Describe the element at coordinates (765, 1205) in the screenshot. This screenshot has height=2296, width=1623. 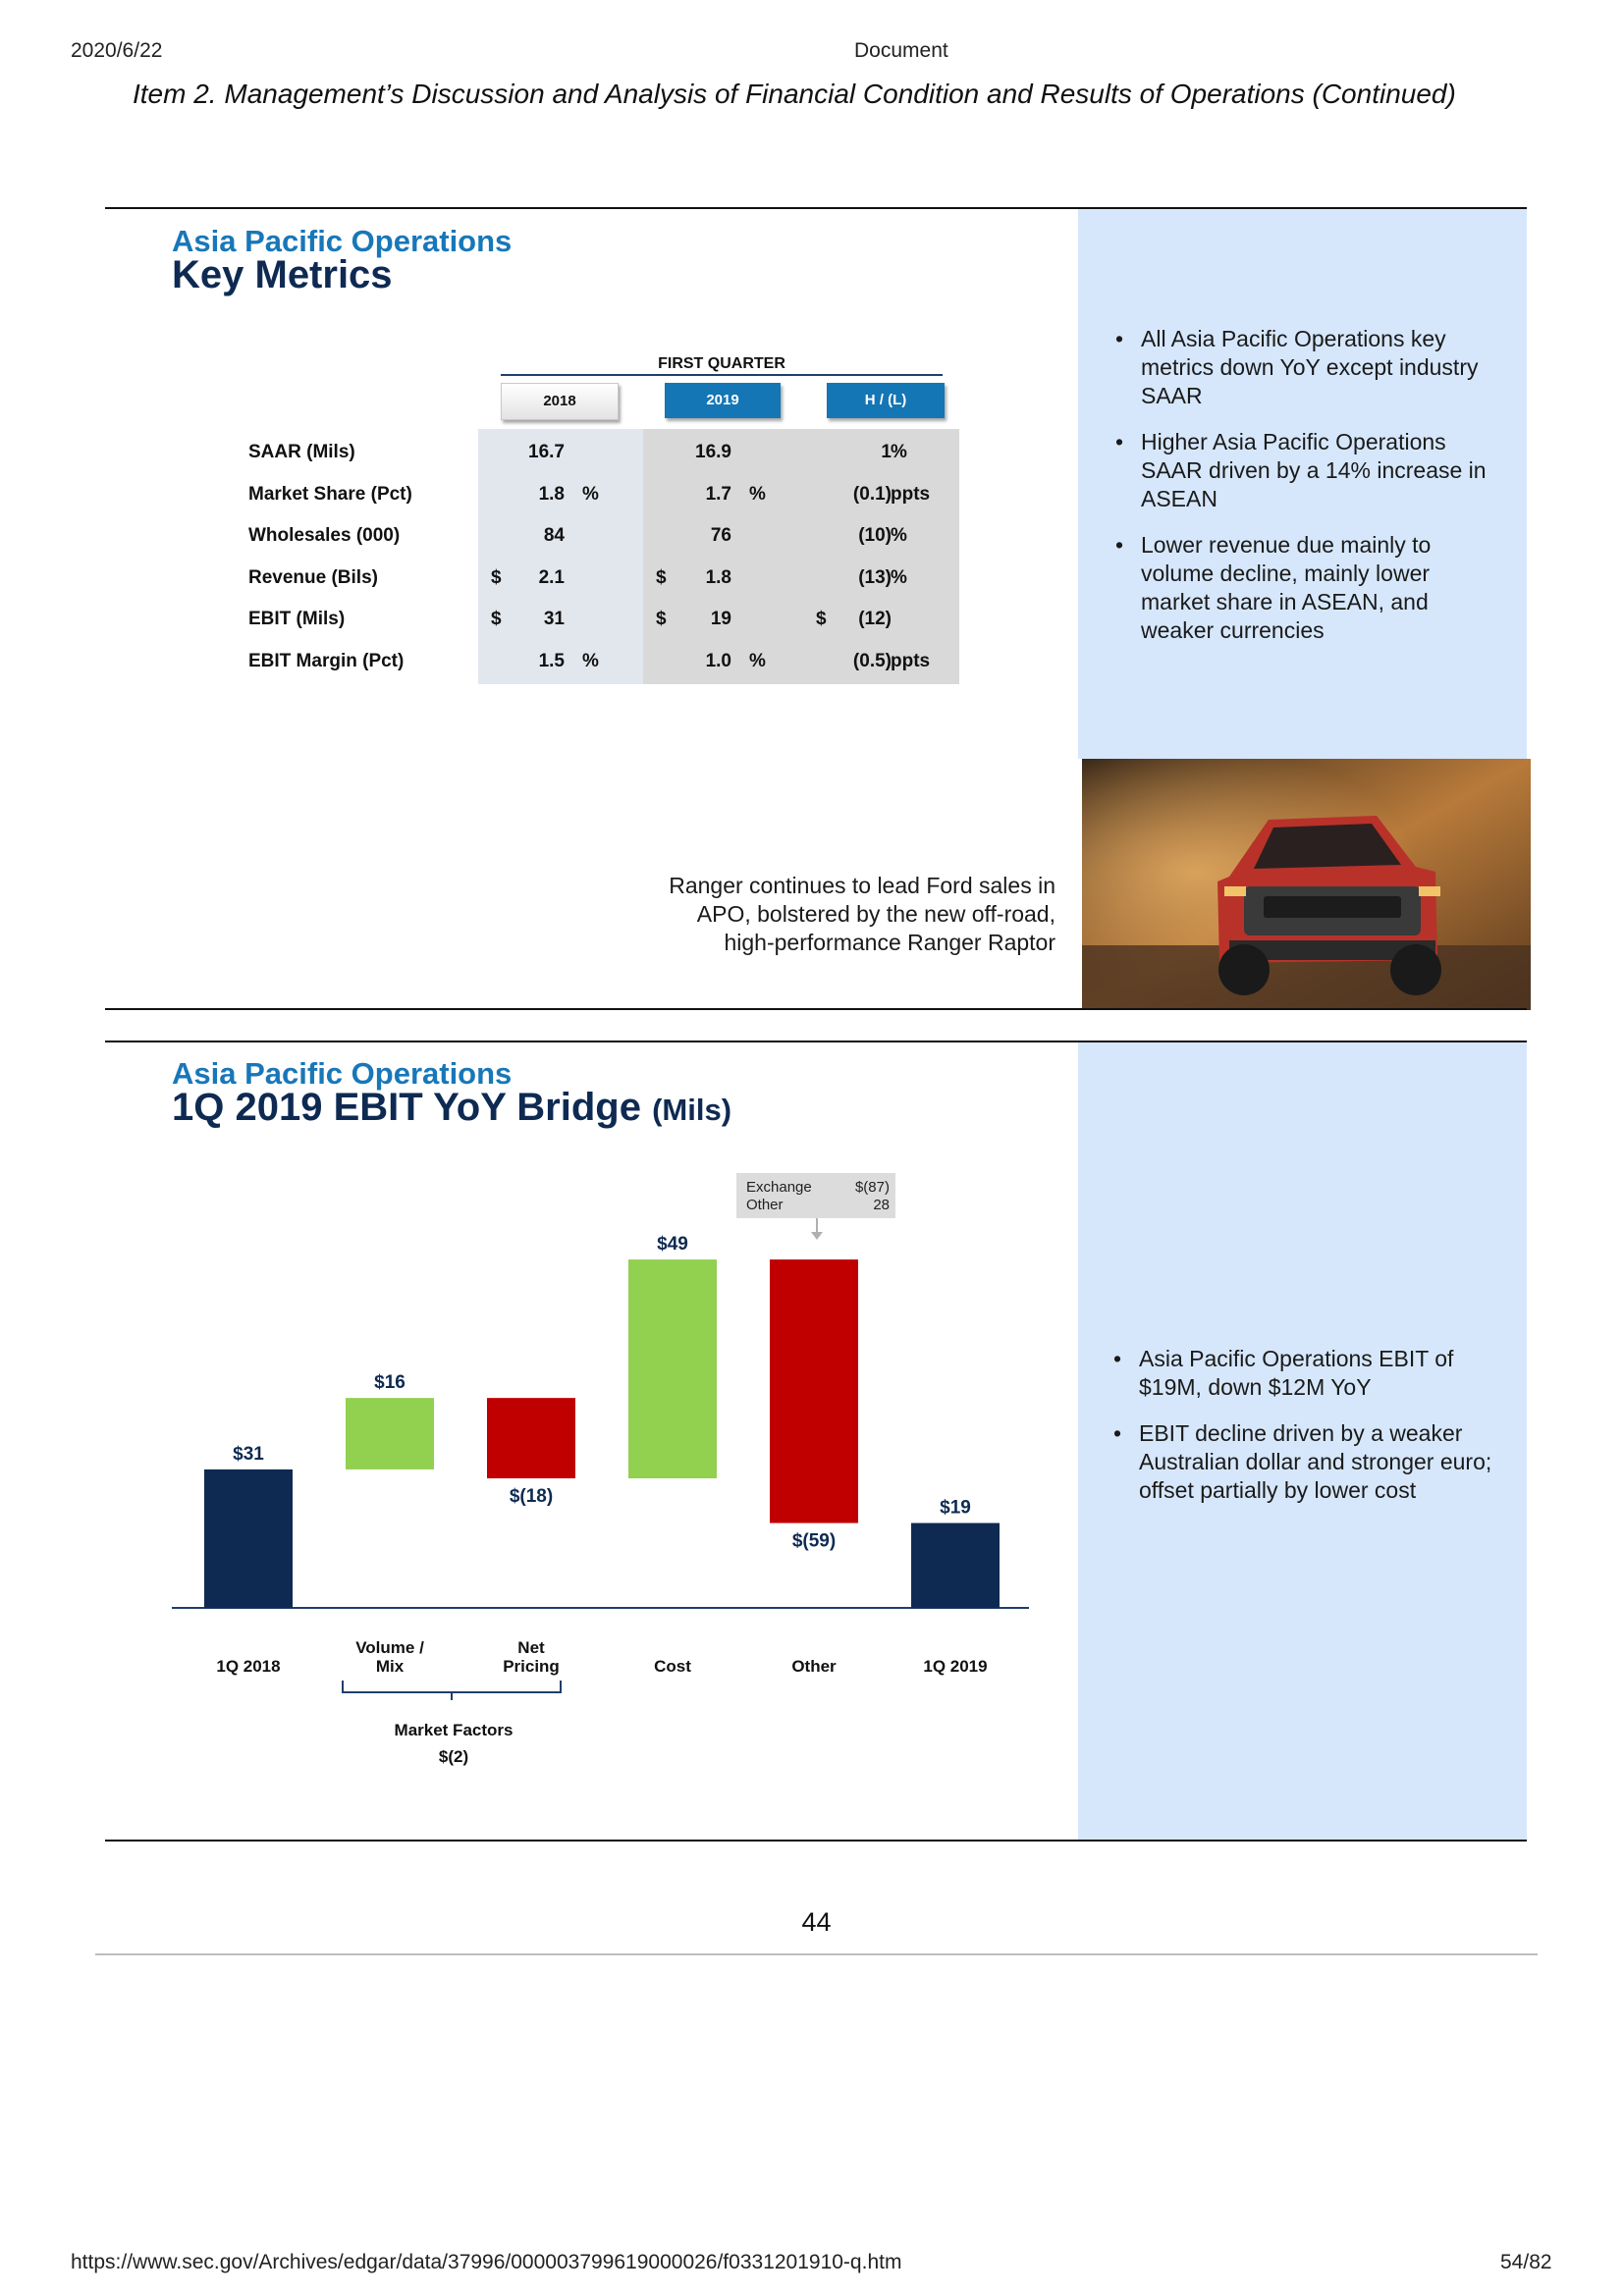
I see `callout-other-label: Other` at that location.